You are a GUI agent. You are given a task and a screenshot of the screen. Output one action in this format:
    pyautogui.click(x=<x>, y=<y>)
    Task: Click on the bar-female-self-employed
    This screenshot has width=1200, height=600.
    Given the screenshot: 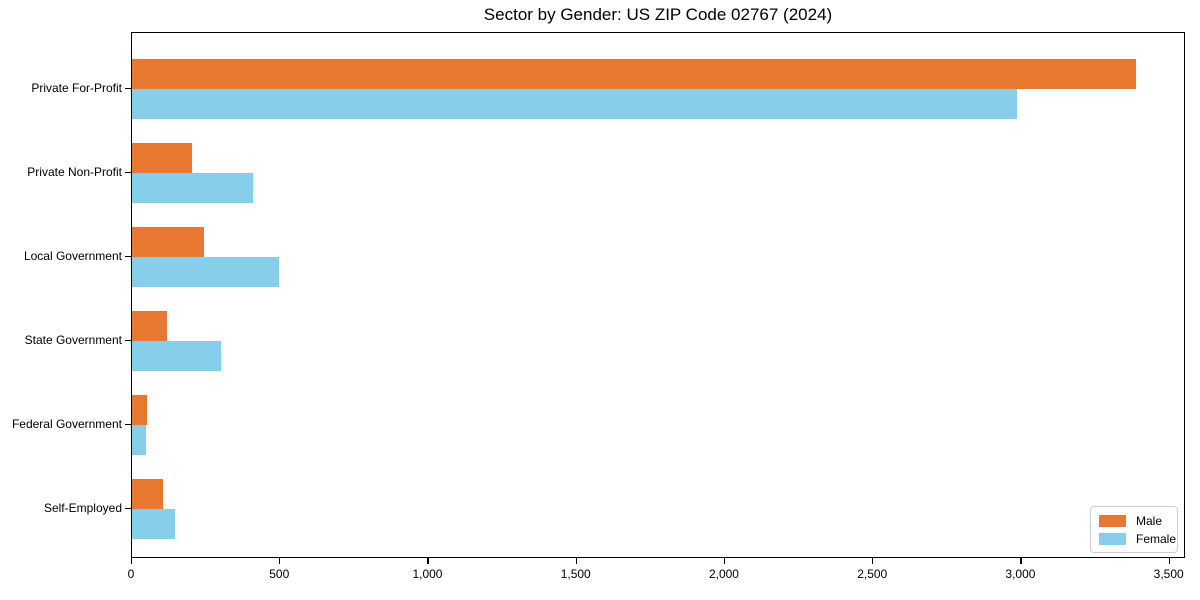 What is the action you would take?
    pyautogui.click(x=154, y=524)
    